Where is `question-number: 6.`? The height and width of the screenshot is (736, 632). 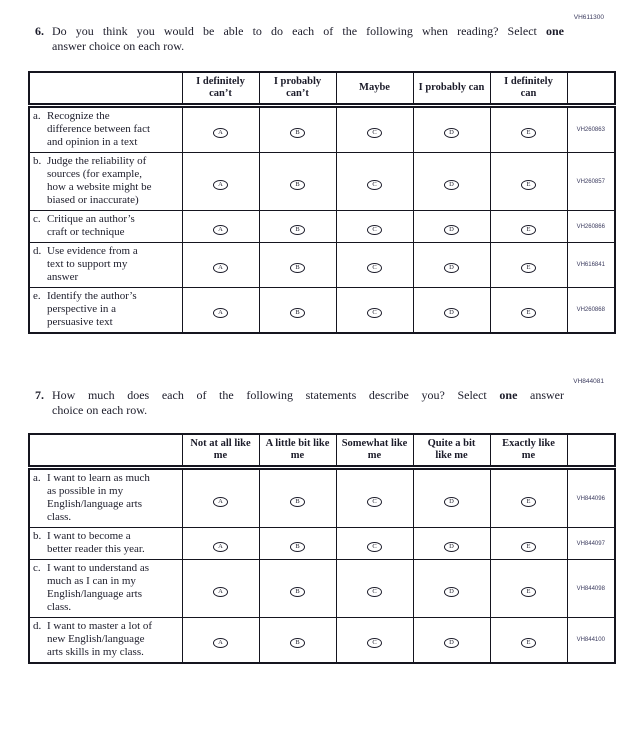
question-number: 6. is located at coordinates (39, 31).